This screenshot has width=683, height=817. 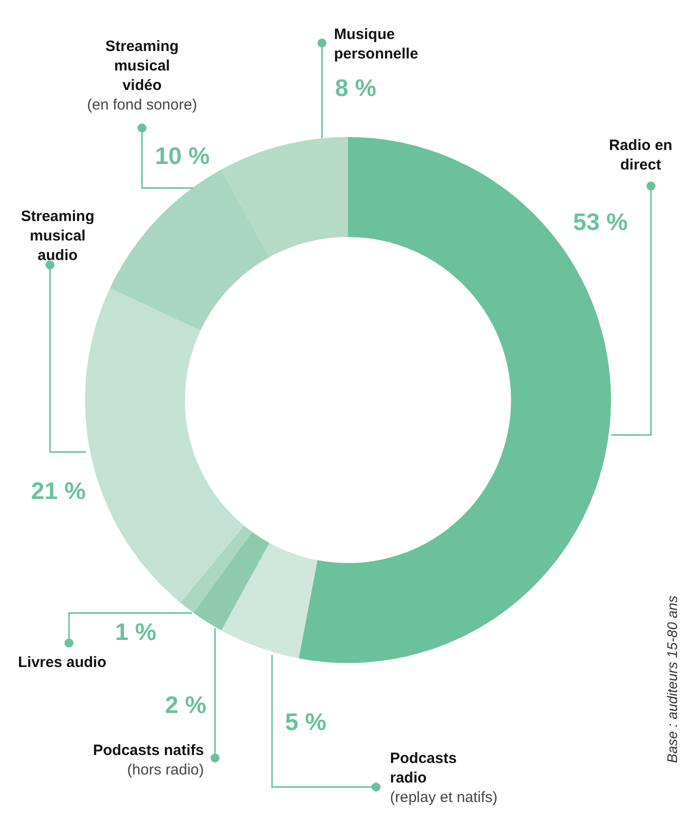 I want to click on data-label: 10 %, so click(x=182, y=156).